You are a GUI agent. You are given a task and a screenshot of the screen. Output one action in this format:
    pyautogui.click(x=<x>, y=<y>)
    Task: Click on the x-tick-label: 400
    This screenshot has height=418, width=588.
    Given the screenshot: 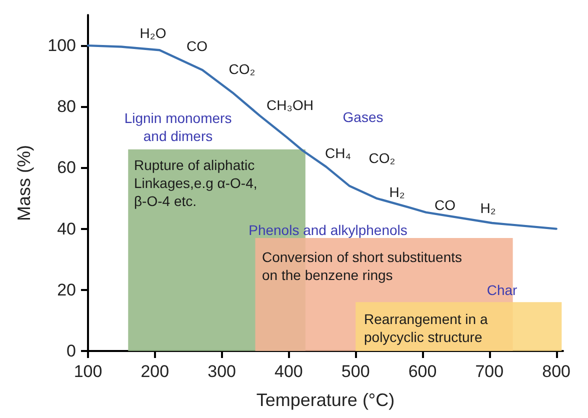 What is the action you would take?
    pyautogui.click(x=288, y=371)
    